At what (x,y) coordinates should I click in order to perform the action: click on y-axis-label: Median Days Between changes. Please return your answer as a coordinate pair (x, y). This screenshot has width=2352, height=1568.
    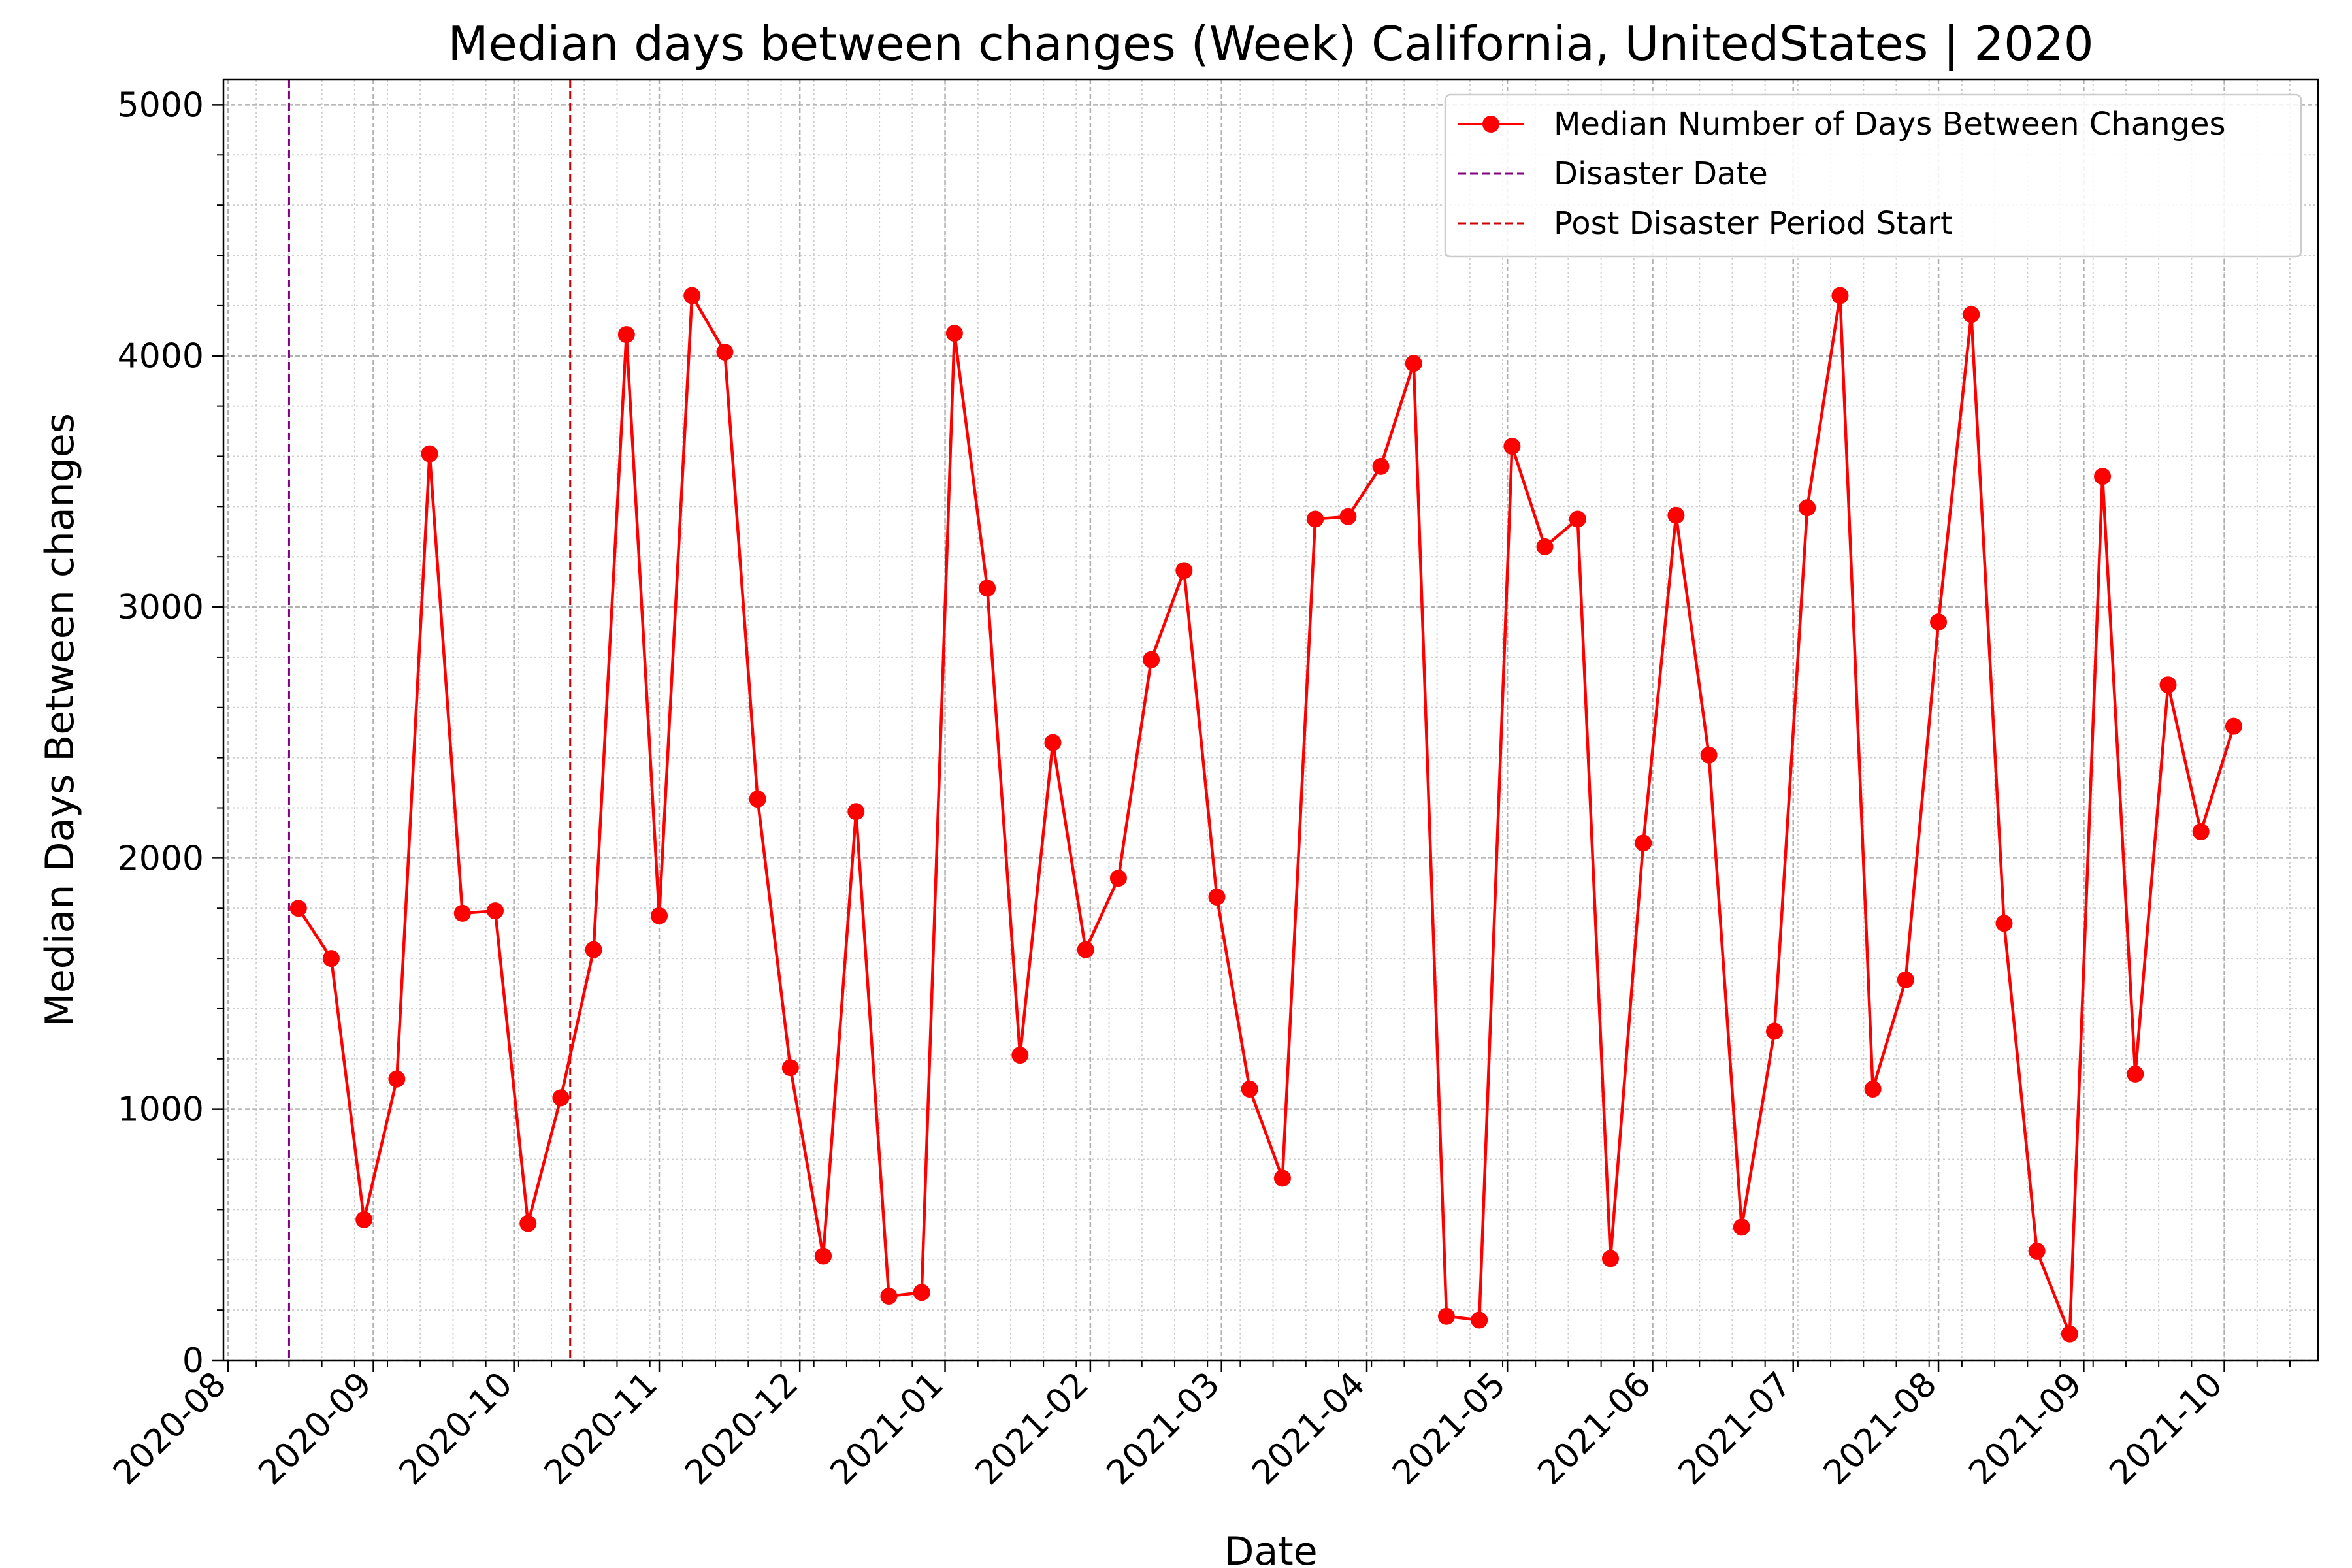
    Looking at the image, I should click on (60, 720).